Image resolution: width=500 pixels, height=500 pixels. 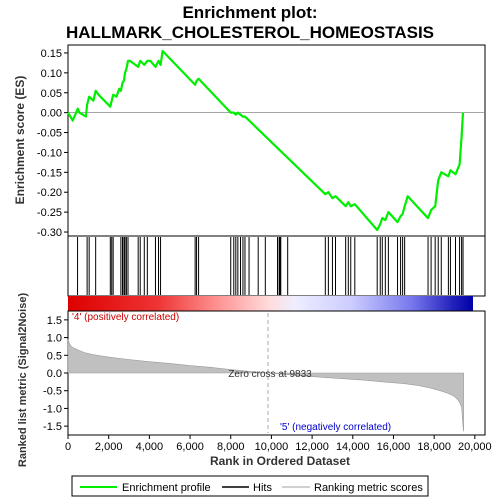 What do you see at coordinates (335, 427) in the screenshot?
I see `negative-correlation-label: '5' (negatively correlated)` at bounding box center [335, 427].